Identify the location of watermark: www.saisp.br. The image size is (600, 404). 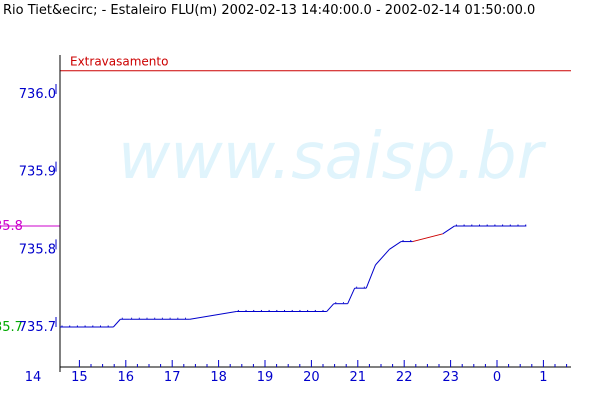
(332, 157).